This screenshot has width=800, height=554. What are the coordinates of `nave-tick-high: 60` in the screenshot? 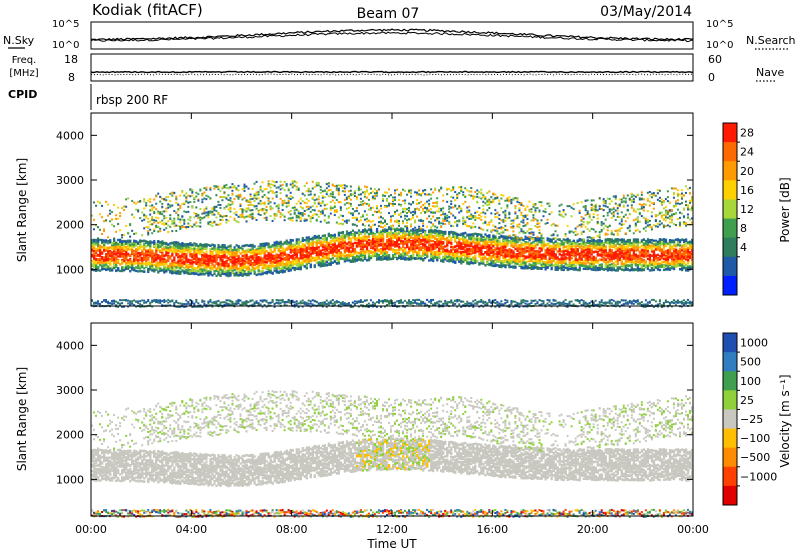 It's located at (715, 59).